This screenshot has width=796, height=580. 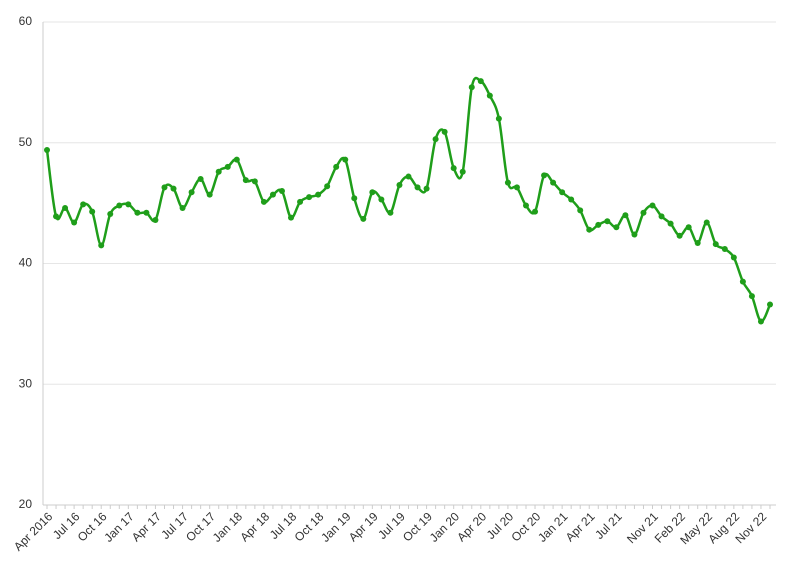 What do you see at coordinates (363, 526) in the screenshot?
I see `x-tick-label: Apr 19` at bounding box center [363, 526].